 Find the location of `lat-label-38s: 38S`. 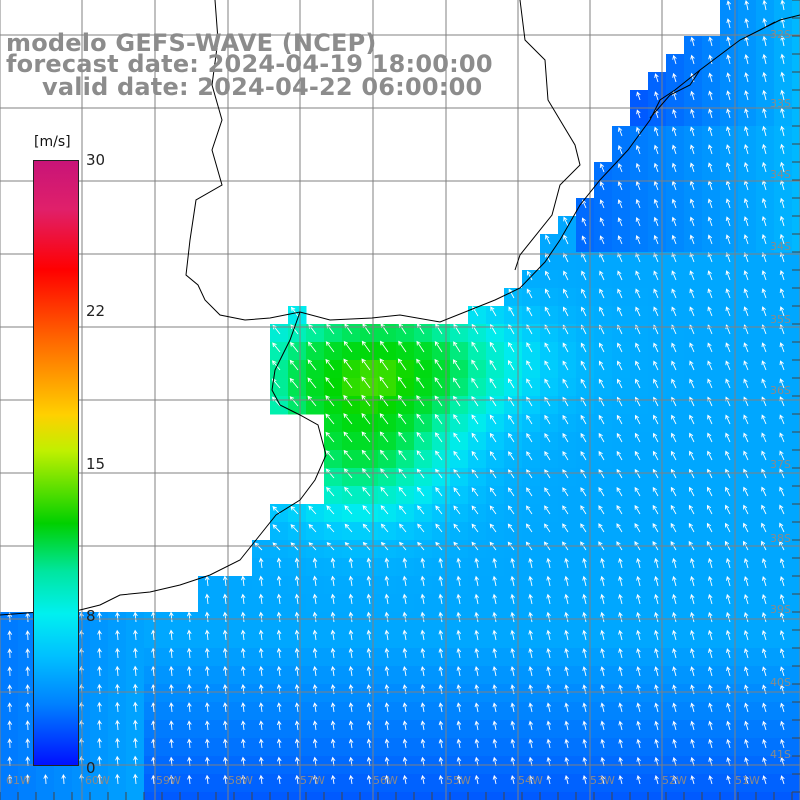

lat-label-38s: 38S is located at coordinates (780, 538).